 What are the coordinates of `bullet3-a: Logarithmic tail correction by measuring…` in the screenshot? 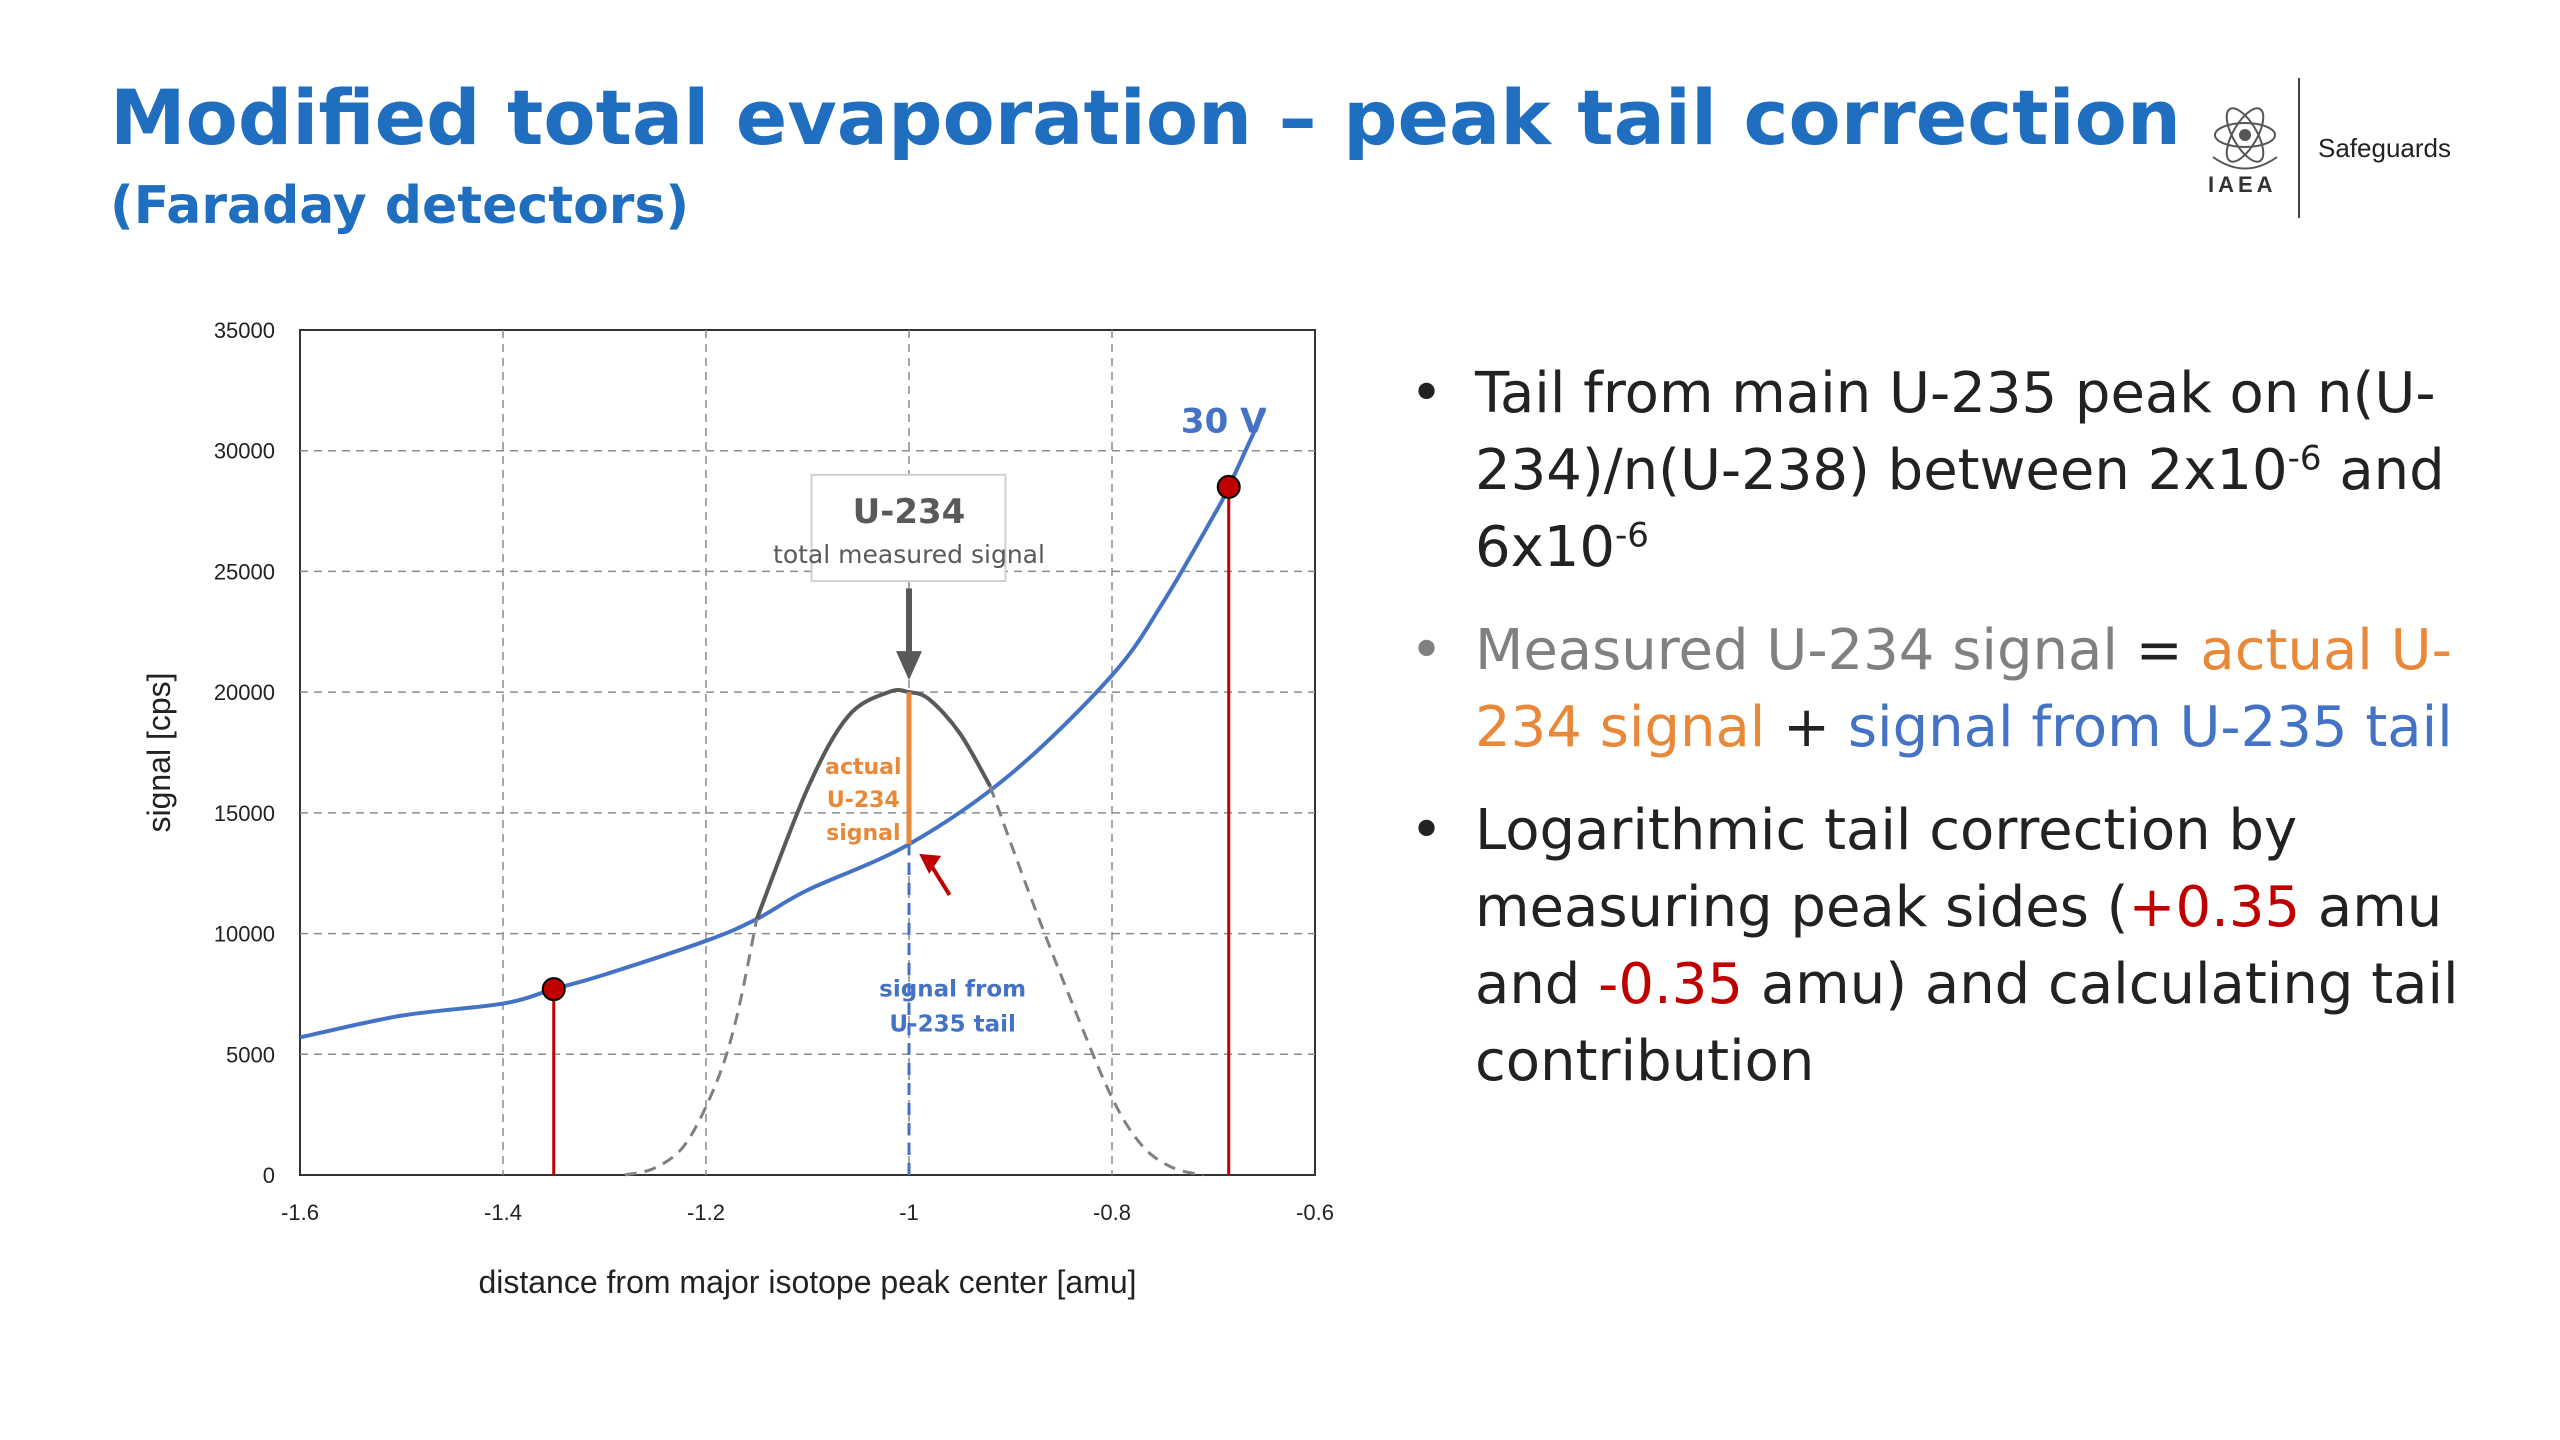 It's located at (1886, 869).